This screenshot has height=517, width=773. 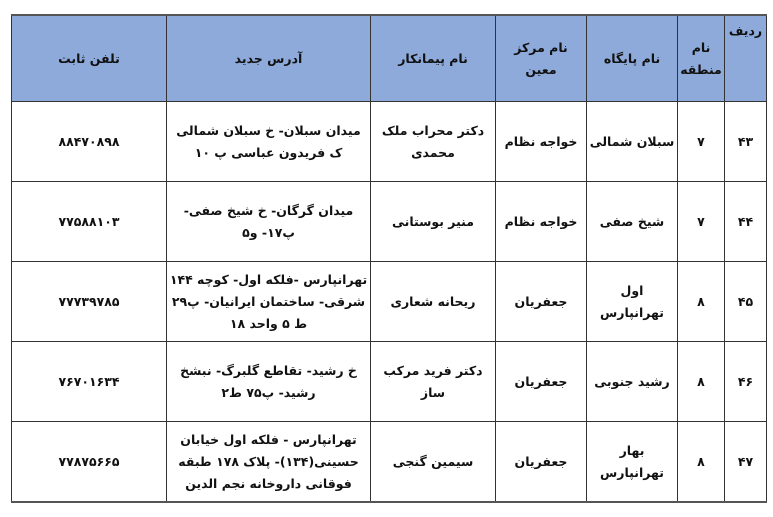 I want to click on cell-phone: ۷۷۵۸۸۱۰۳, so click(x=89, y=221).